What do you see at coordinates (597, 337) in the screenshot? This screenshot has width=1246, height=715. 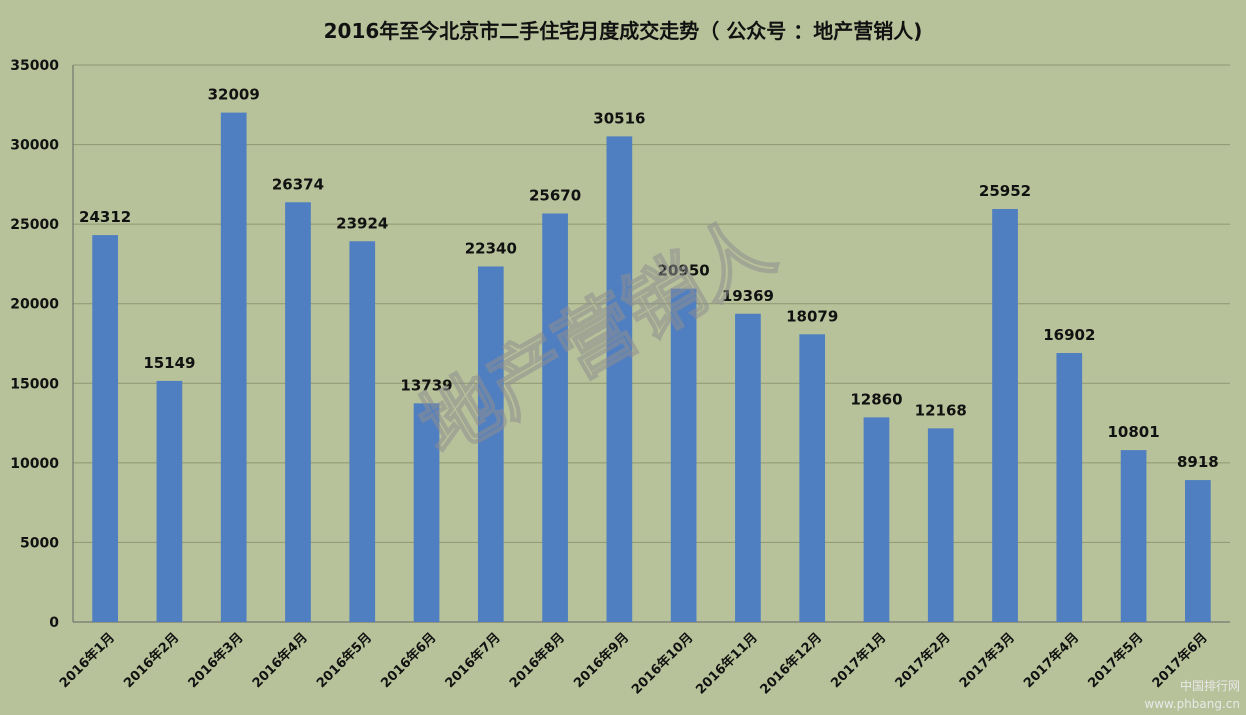 I see `watermark-text: 地产营销人` at bounding box center [597, 337].